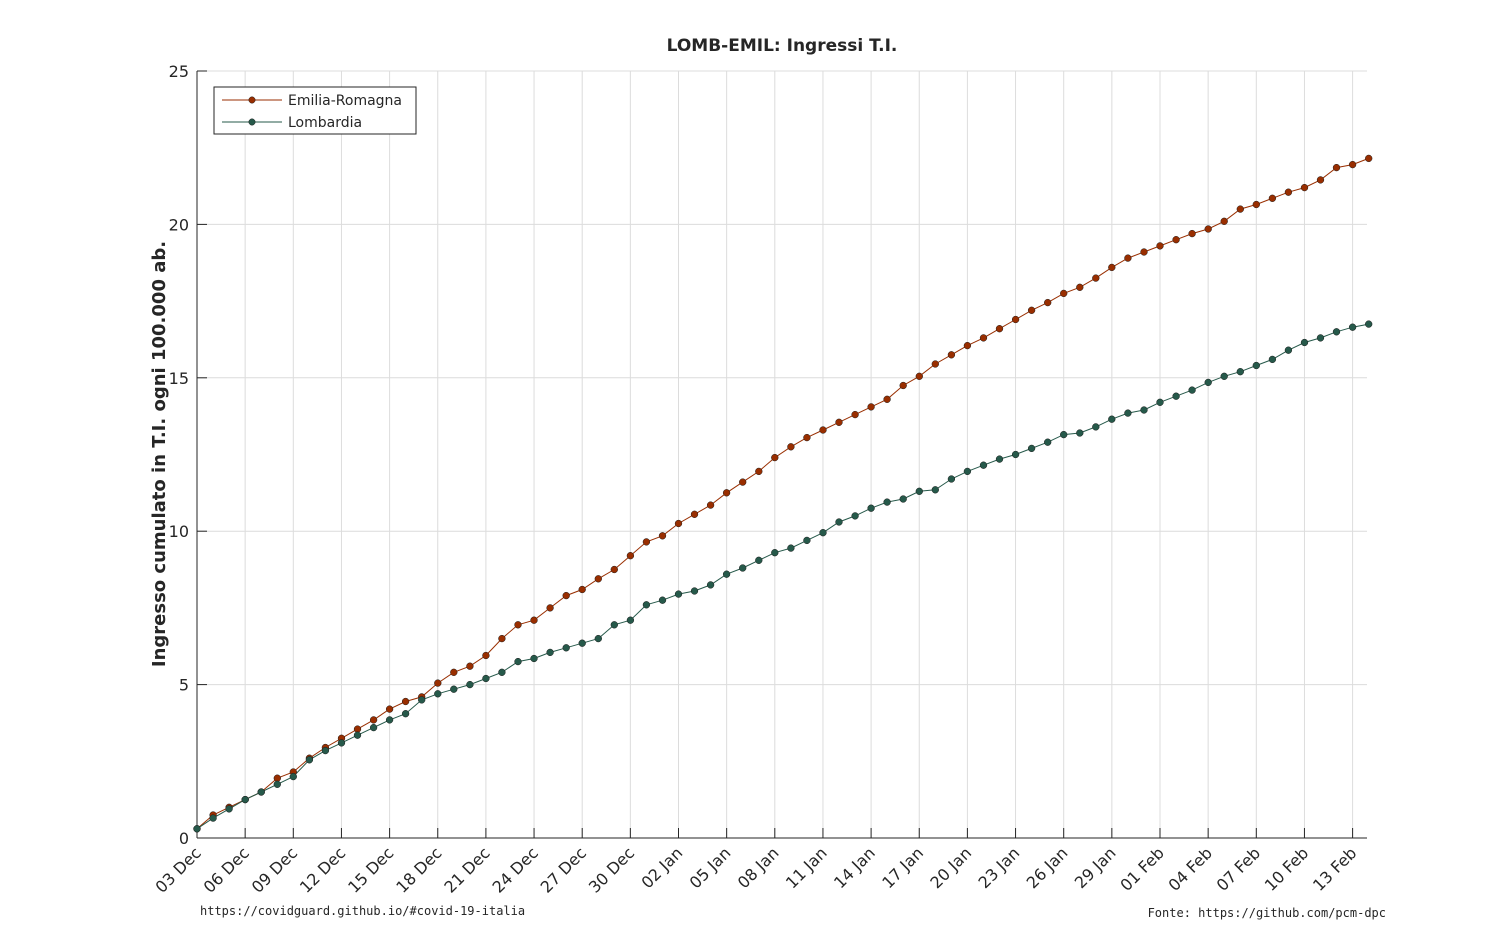 The image size is (1511, 942). Describe the element at coordinates (806, 867) in the screenshot. I see `x-tick-label: 11 Jan` at that location.